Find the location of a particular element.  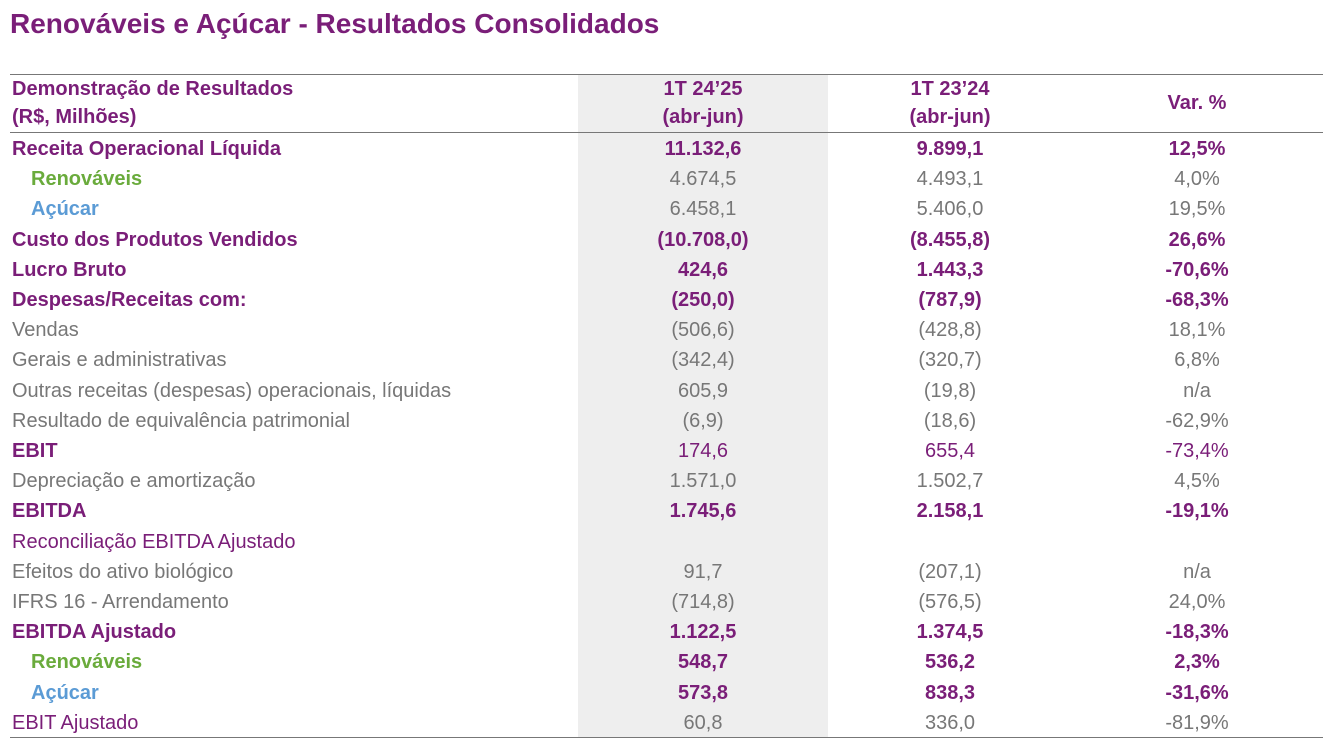

value-cell: 2,3% is located at coordinates (1197, 662).